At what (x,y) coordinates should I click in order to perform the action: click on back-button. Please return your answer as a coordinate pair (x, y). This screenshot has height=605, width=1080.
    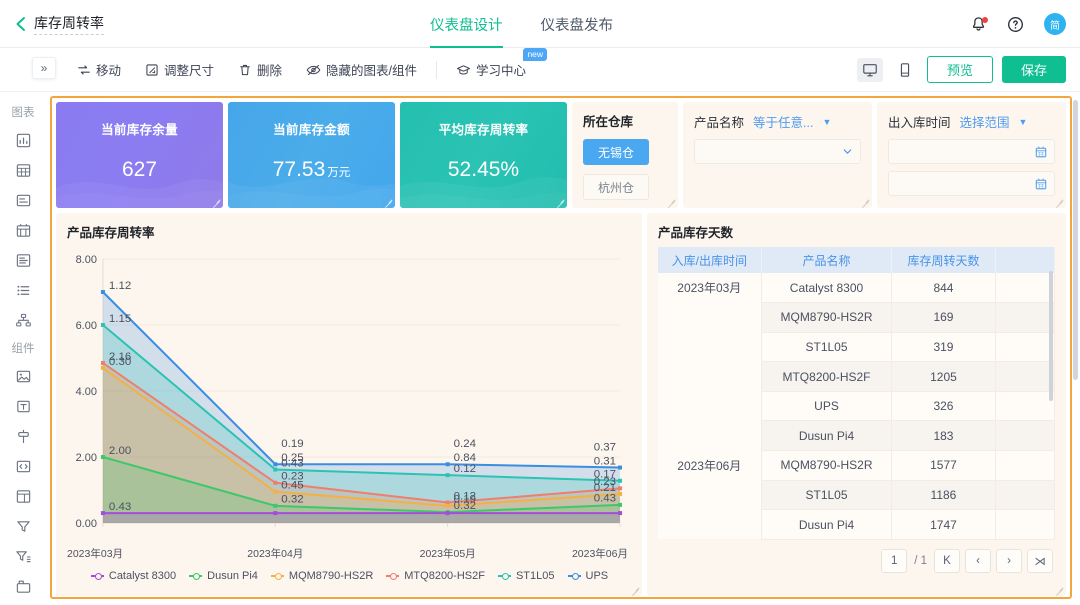
    Looking at the image, I should click on (17, 24).